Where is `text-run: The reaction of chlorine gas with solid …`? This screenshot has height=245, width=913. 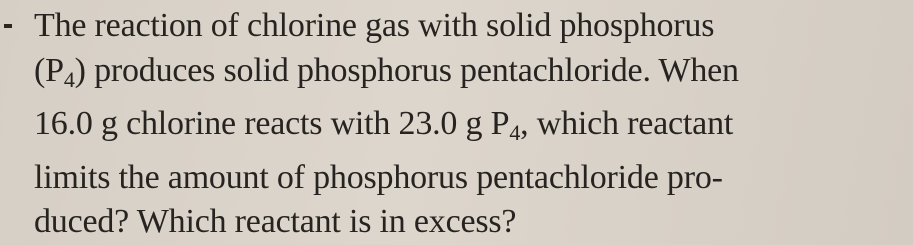 text-run: The reaction of chlorine gas with solid … is located at coordinates (374, 25).